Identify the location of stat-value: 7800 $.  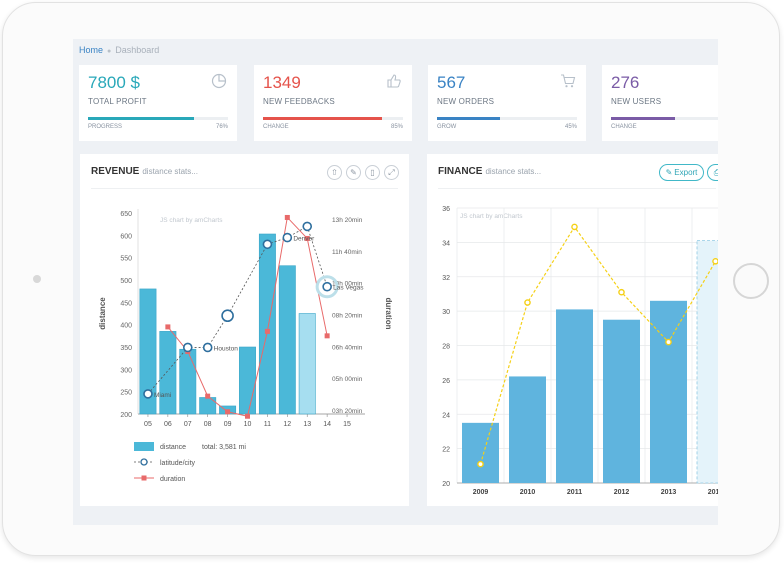
(114, 82).